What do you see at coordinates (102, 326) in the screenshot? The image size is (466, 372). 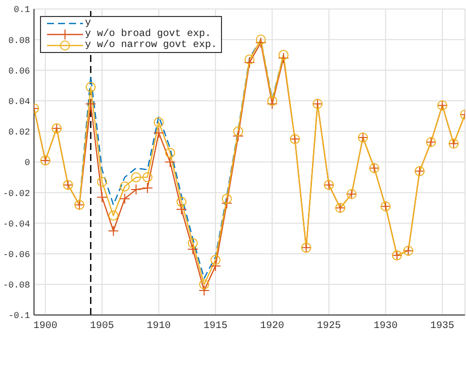 I see `x-tick-label: 1905` at bounding box center [102, 326].